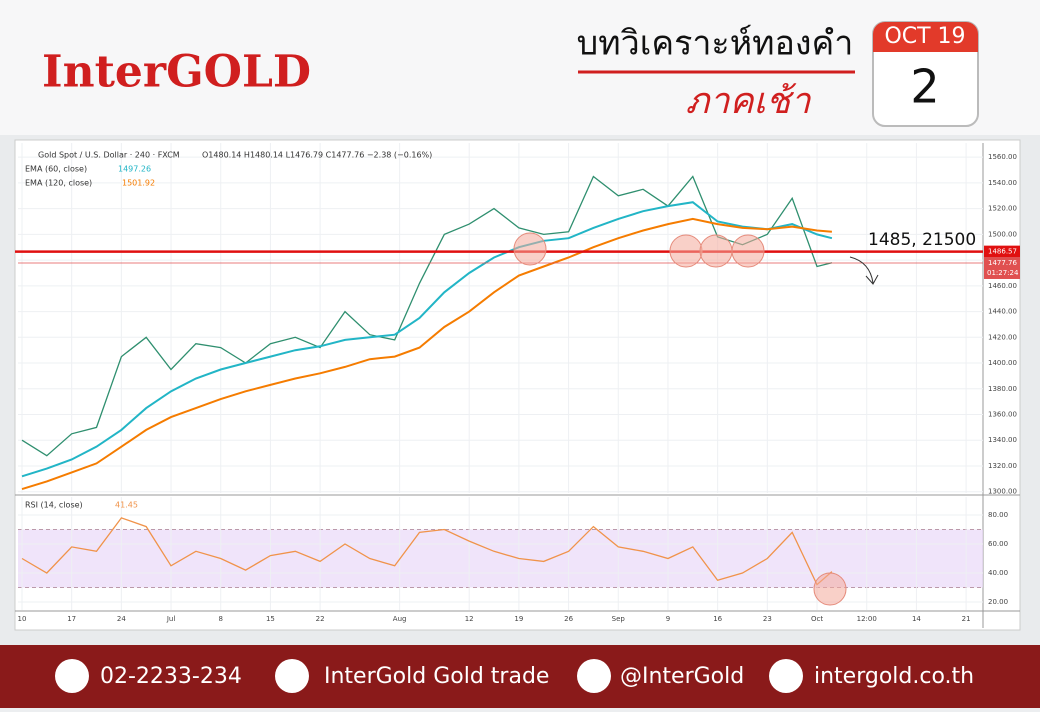  What do you see at coordinates (221, 619) in the screenshot?
I see `x-tick-label: 8` at bounding box center [221, 619].